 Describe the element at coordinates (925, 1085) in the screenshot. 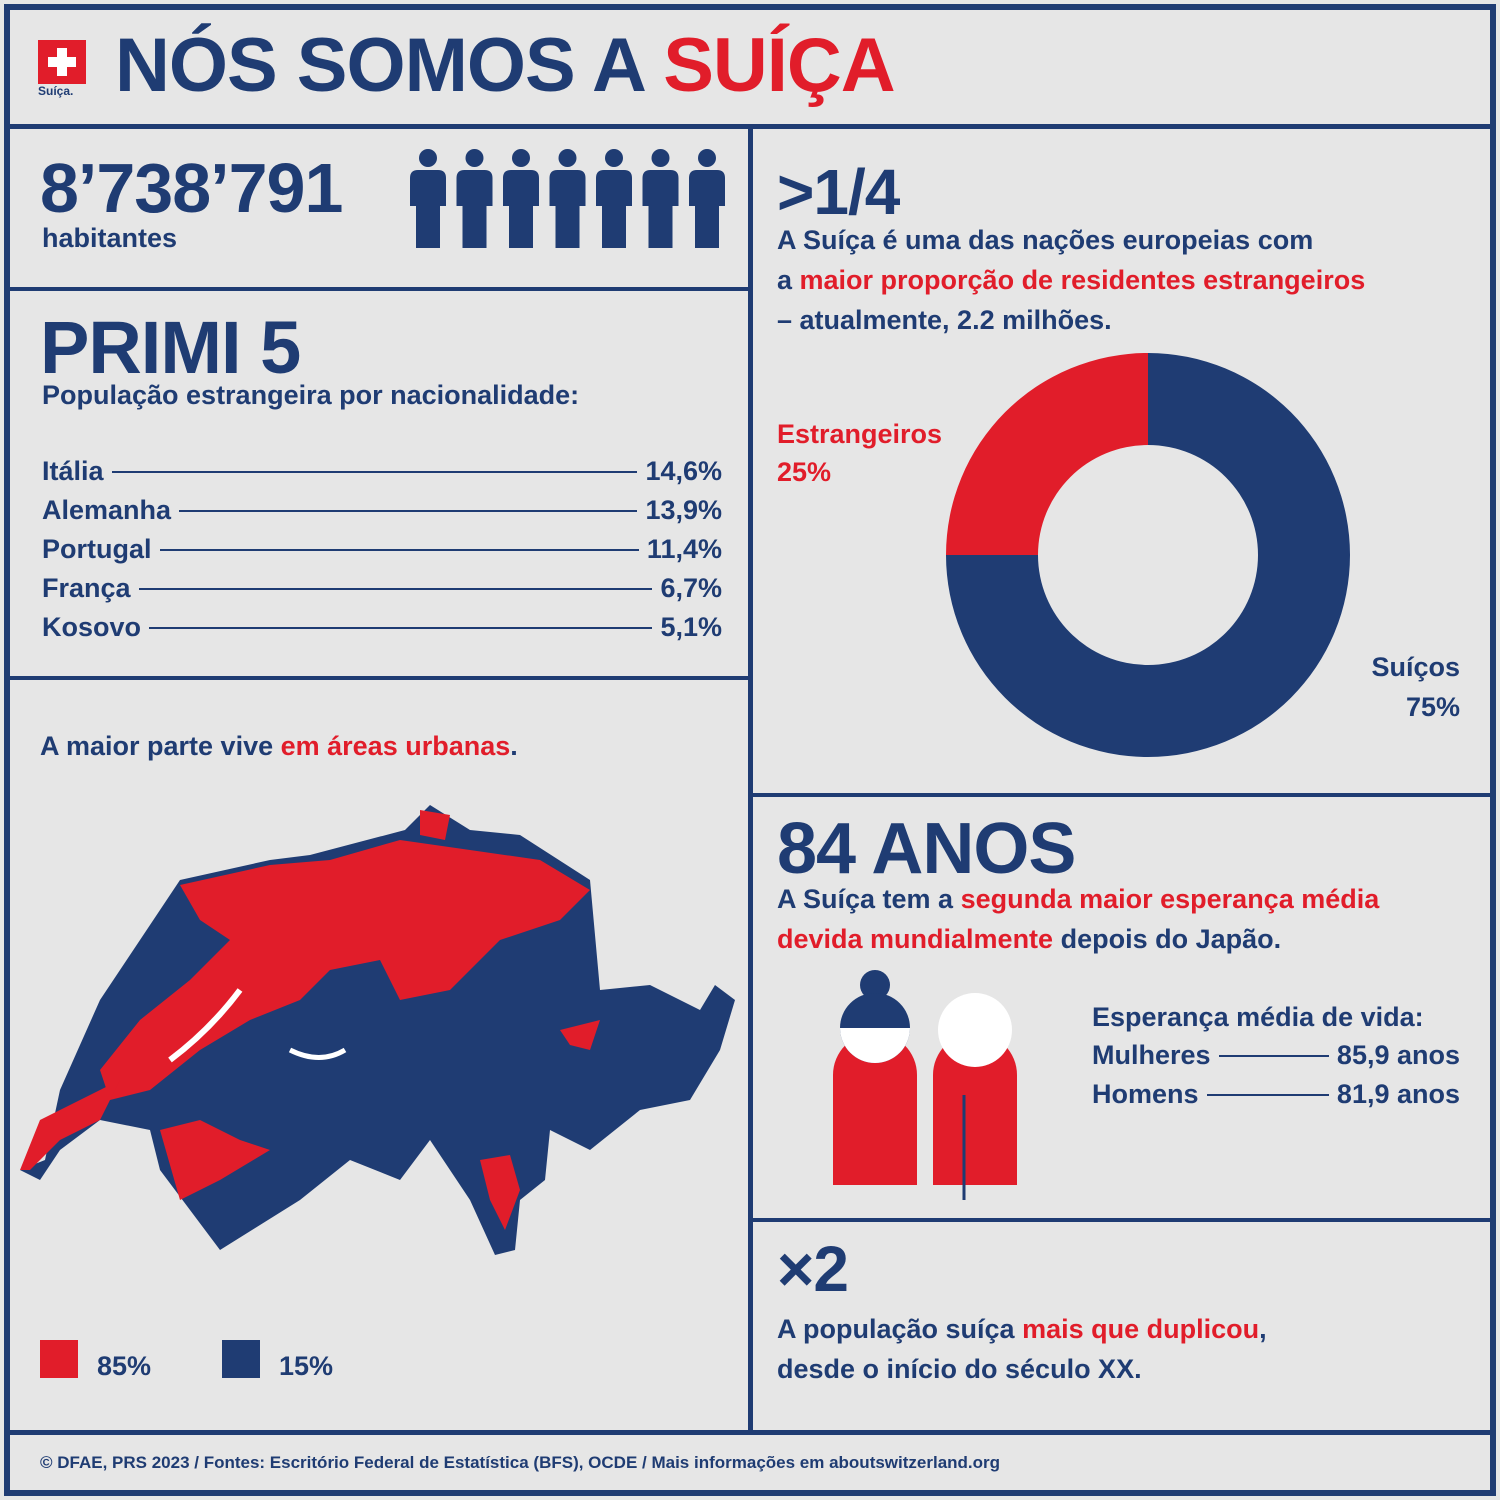

I see `elderly-icons` at that location.